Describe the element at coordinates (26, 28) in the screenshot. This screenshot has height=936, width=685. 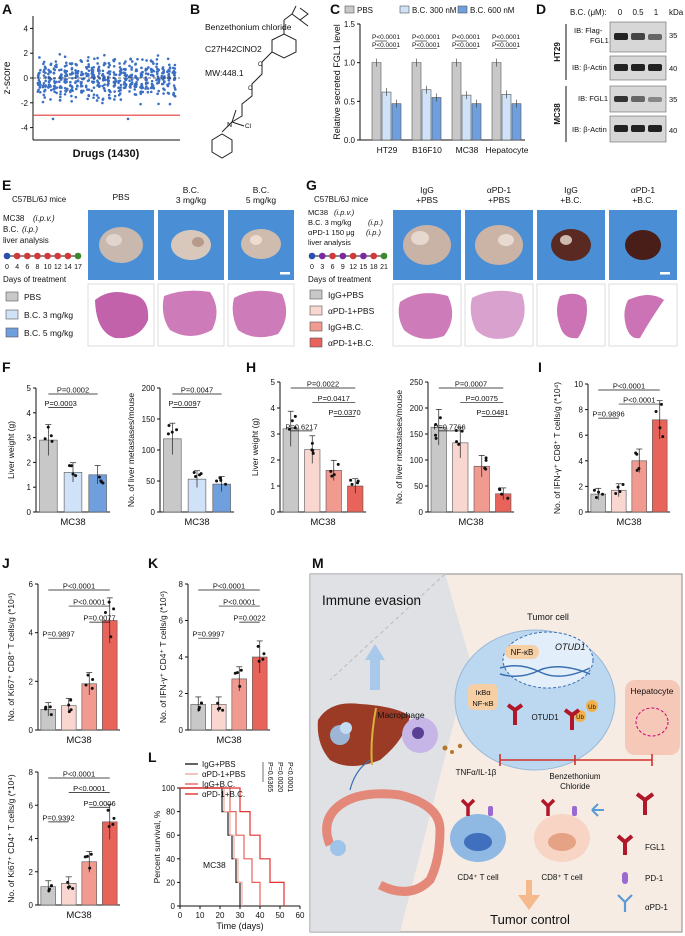
I see `a-y-tick-label: 4` at that location.